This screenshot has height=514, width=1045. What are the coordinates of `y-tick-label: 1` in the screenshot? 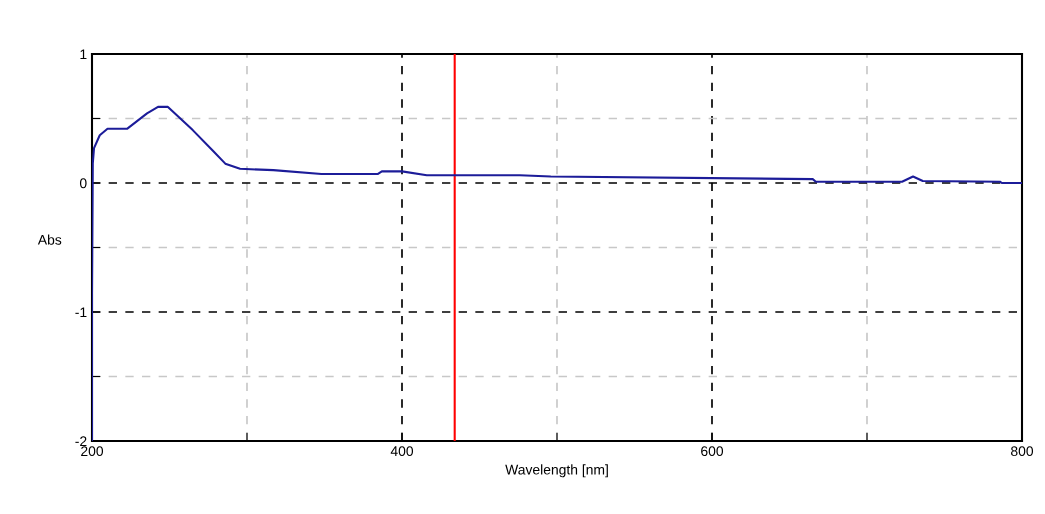 It's located at (83, 54).